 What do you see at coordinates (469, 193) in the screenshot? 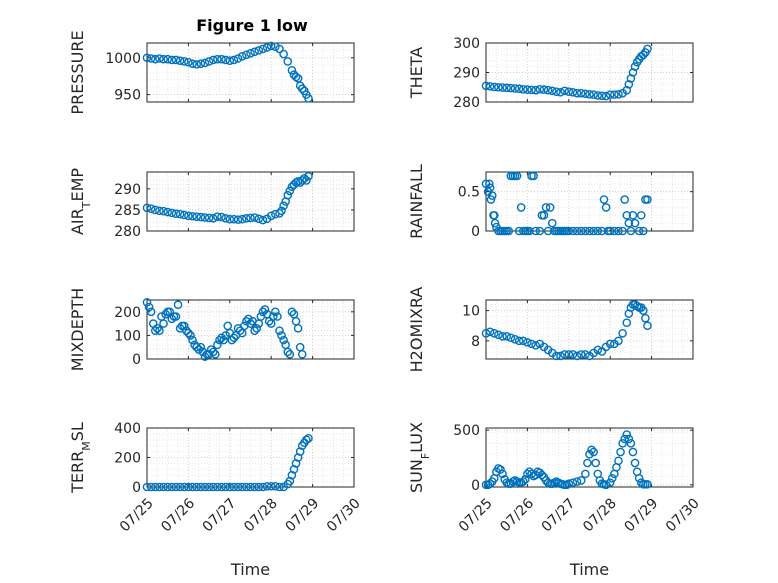
I see `y-tick-label: 0.5` at bounding box center [469, 193].